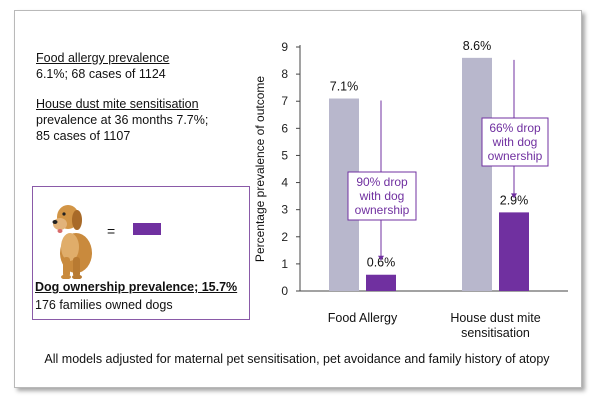 This screenshot has width=600, height=400. Describe the element at coordinates (284, 128) in the screenshot. I see `y-tick-label: 6` at that location.